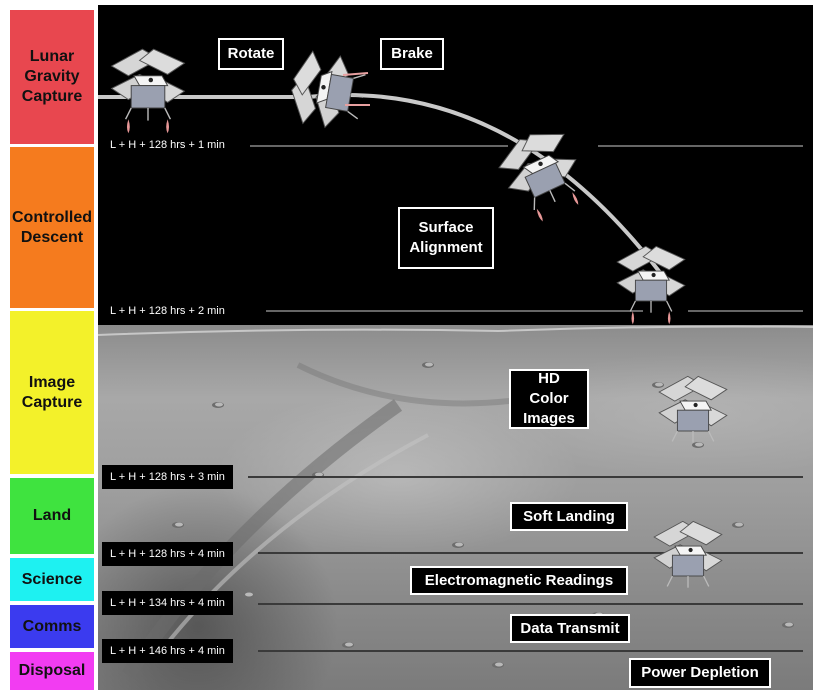 The width and height of the screenshot is (822, 690). What do you see at coordinates (328, 91) in the screenshot?
I see `spacecraft-rotate` at bounding box center [328, 91].